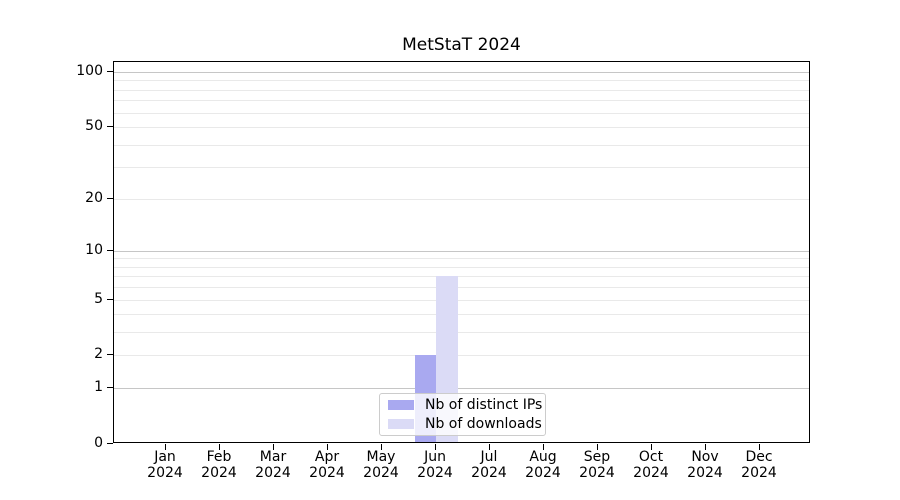  I want to click on x-tick-label-jan: Jan 2024, so click(165, 465).